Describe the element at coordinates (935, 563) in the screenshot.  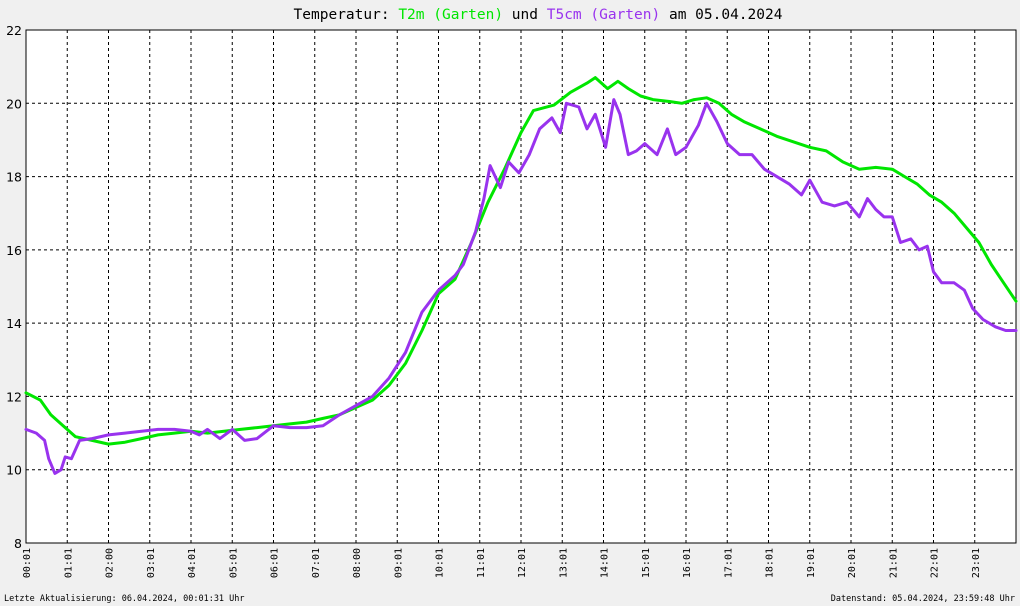
I see `x-tick-label: 22:01` at that location.